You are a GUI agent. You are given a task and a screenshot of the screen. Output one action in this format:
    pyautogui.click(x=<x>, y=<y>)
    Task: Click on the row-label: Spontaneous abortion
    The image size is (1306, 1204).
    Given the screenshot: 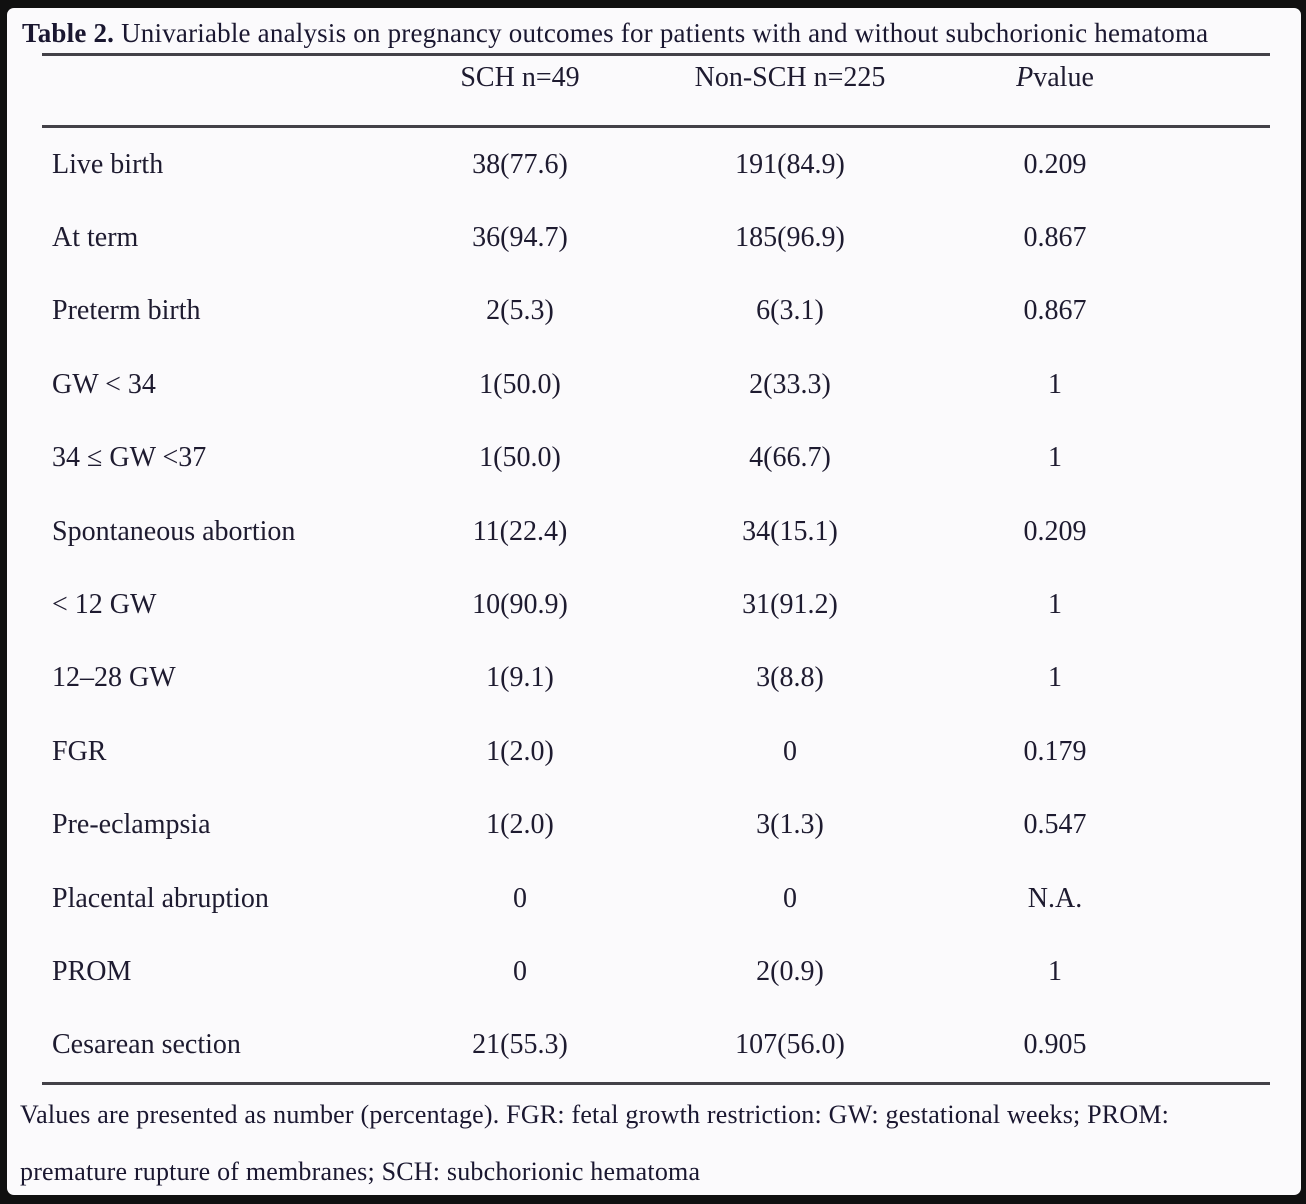 What is the action you would take?
    pyautogui.click(x=174, y=531)
    